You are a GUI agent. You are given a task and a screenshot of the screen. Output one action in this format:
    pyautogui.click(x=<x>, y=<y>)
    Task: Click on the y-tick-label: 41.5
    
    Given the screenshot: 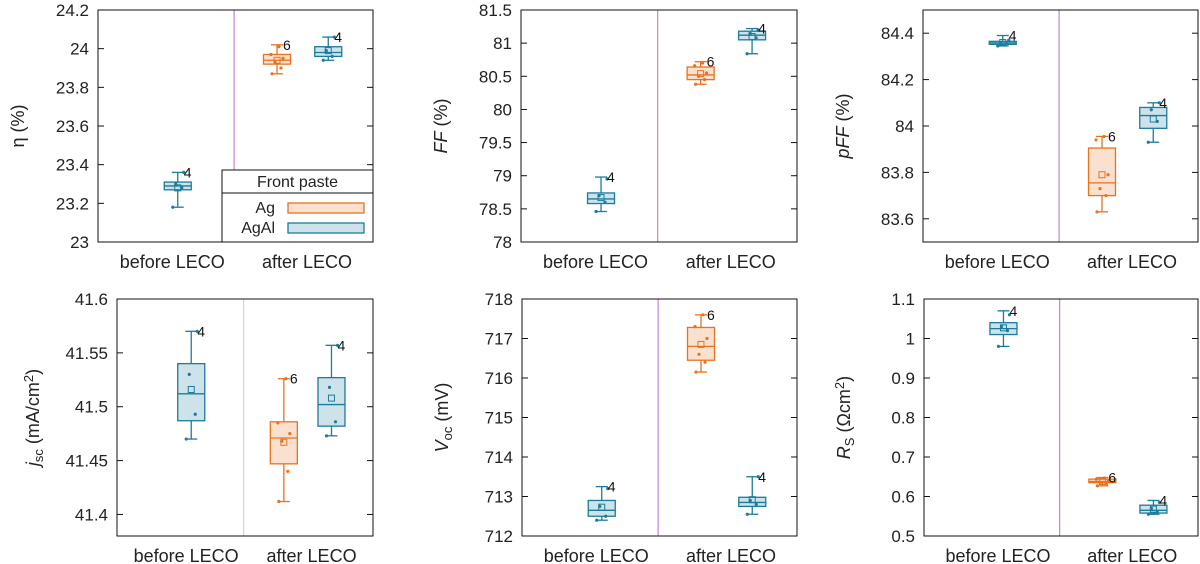 What is the action you would take?
    pyautogui.click(x=91, y=407)
    